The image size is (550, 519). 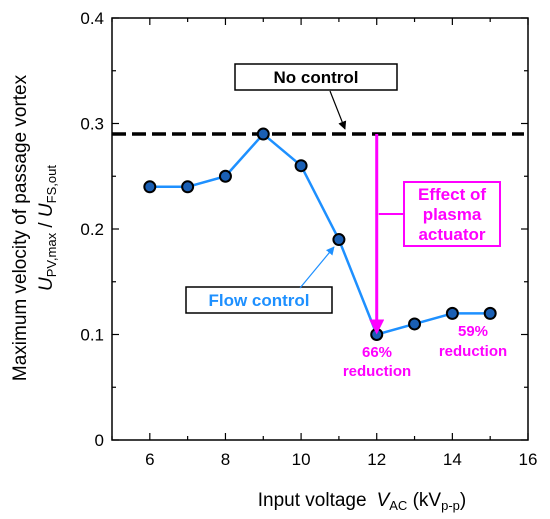 I want to click on reduction-66-line1: 66%, so click(x=377, y=352).